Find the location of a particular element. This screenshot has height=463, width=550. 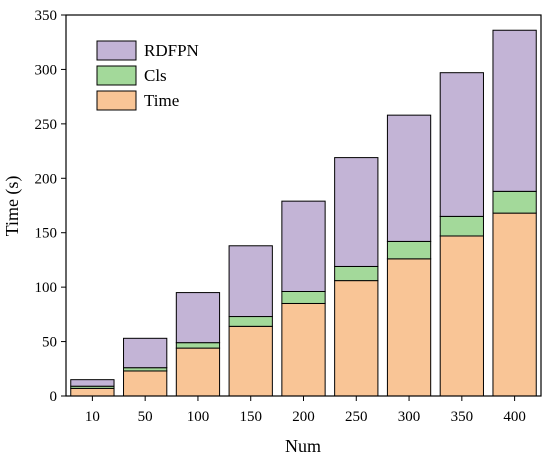

x-tick-label-50: 50 is located at coordinates (145, 417).